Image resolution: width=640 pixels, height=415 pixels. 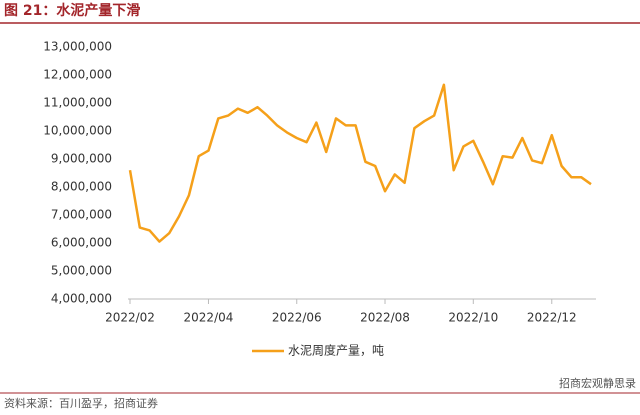 I want to click on chart-title: 图 21：水泥产量下滑, so click(x=72, y=10).